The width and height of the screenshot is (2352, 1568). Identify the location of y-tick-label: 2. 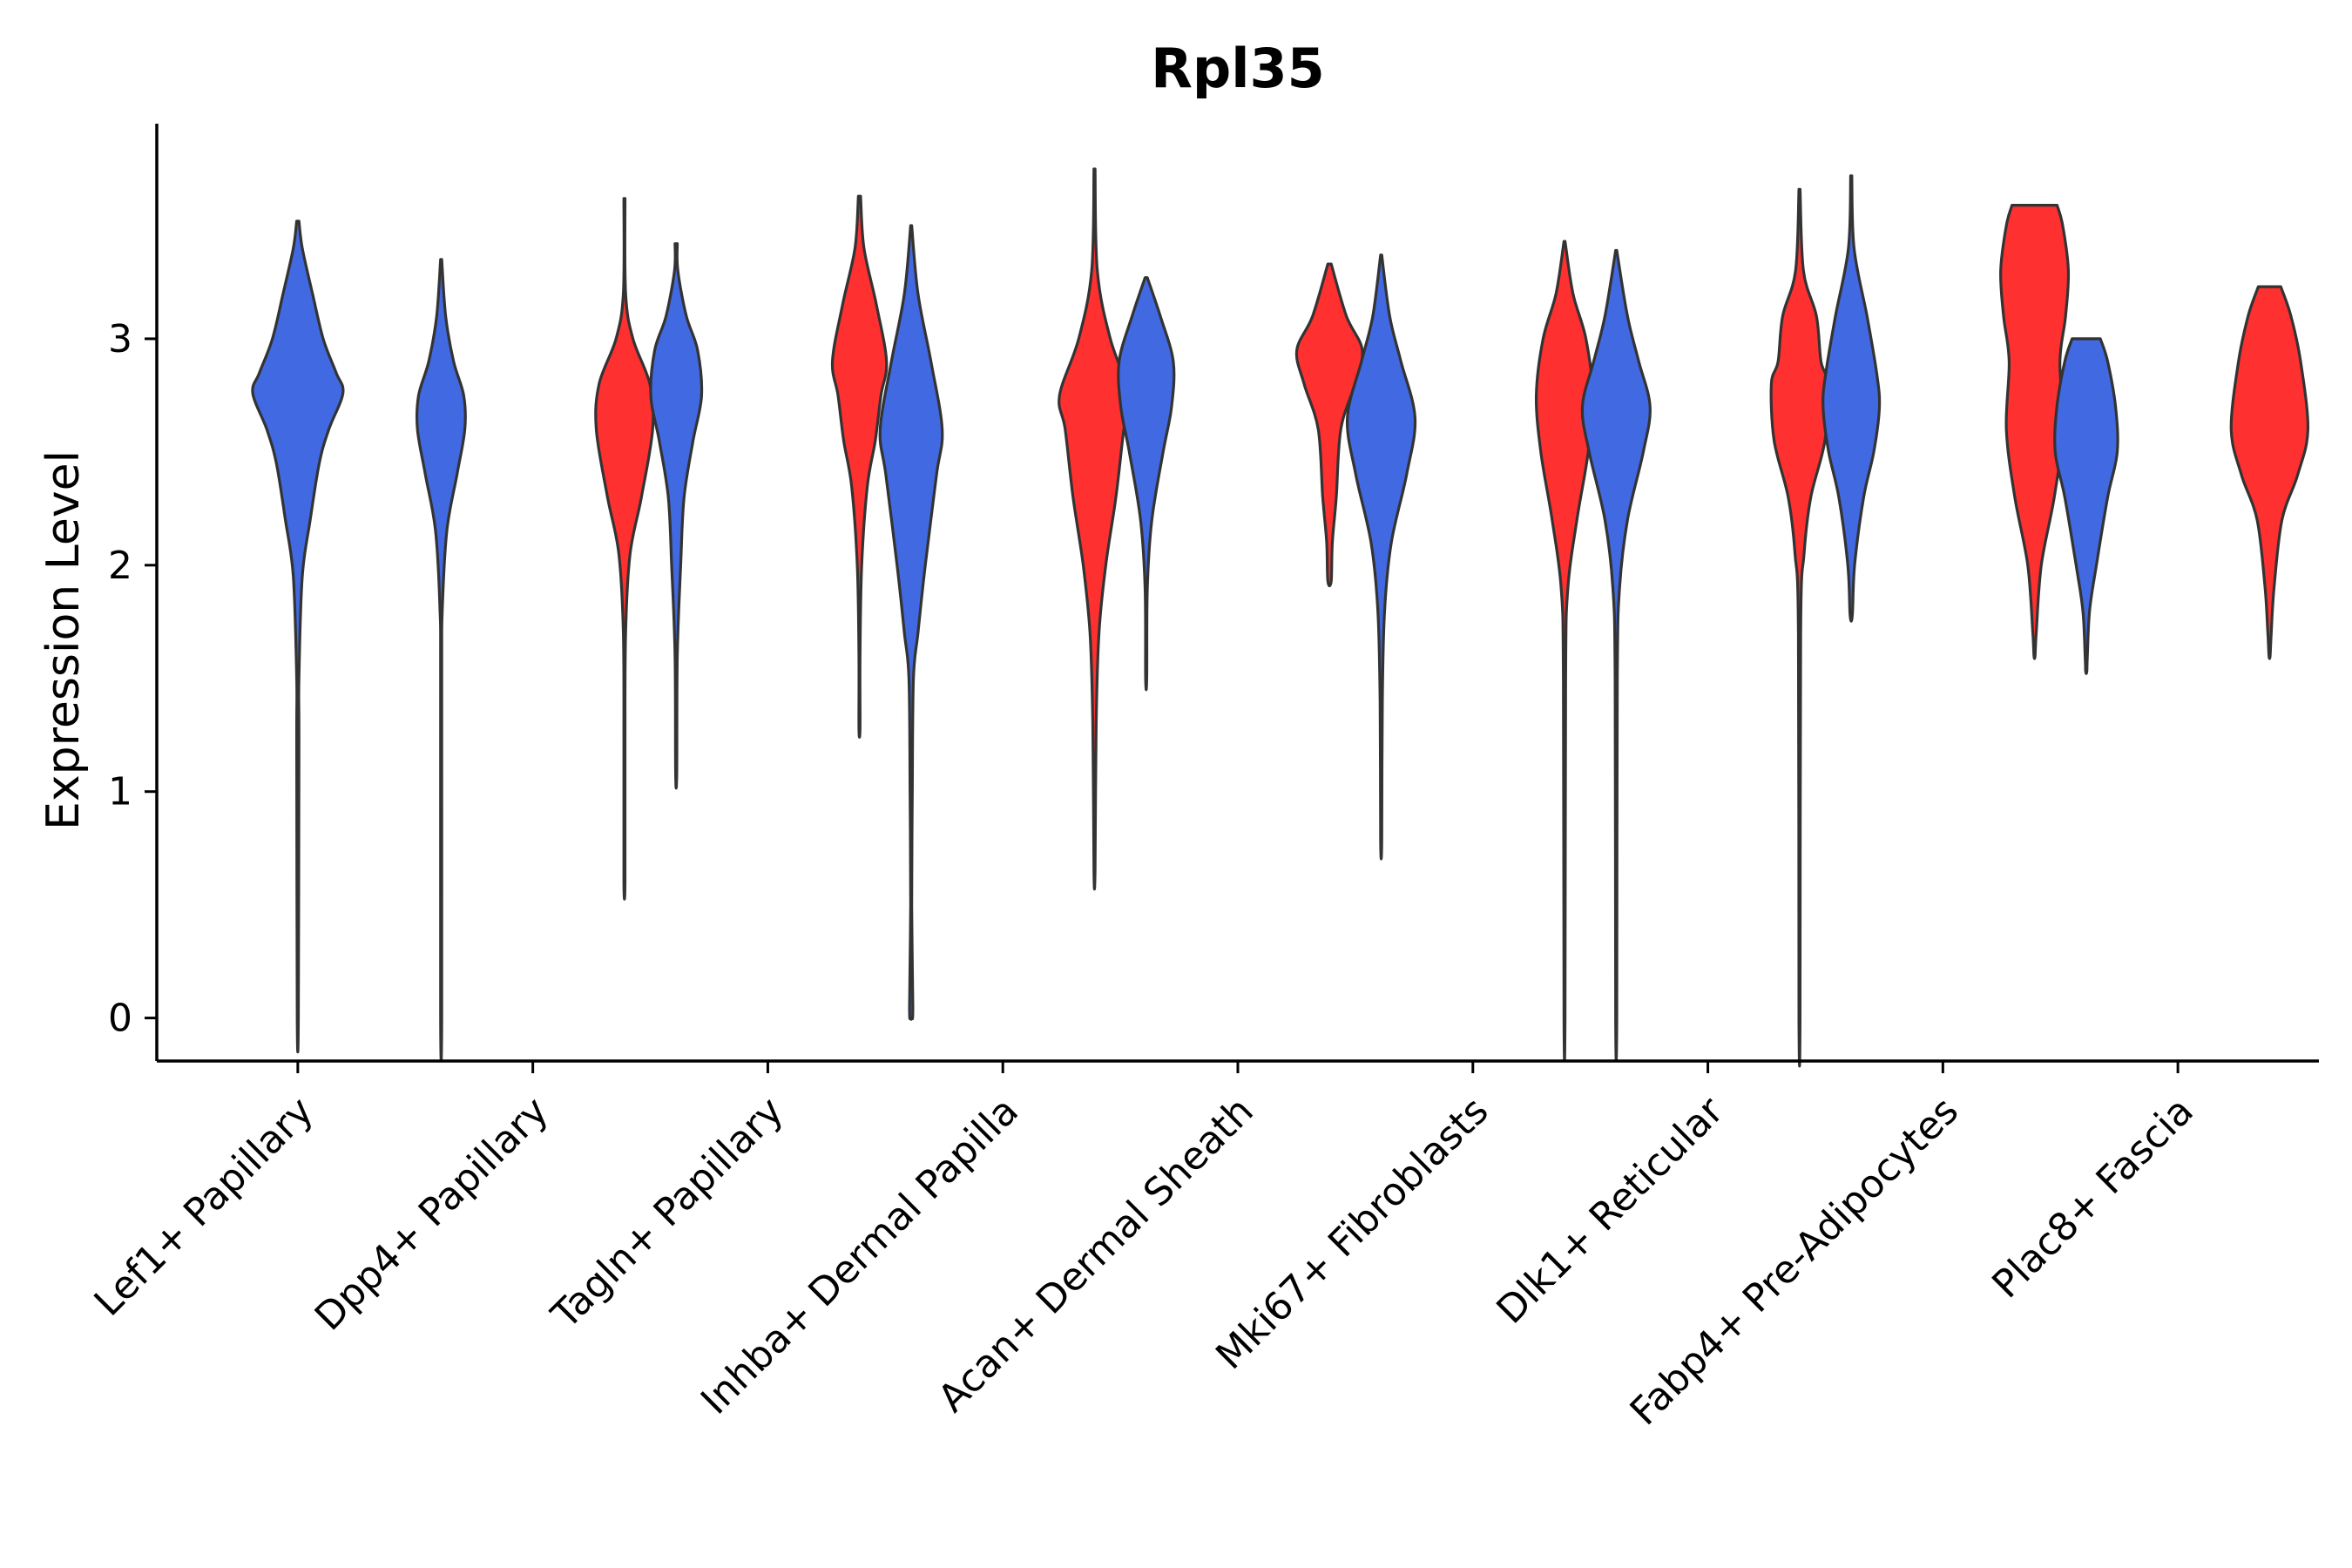
(120, 566).